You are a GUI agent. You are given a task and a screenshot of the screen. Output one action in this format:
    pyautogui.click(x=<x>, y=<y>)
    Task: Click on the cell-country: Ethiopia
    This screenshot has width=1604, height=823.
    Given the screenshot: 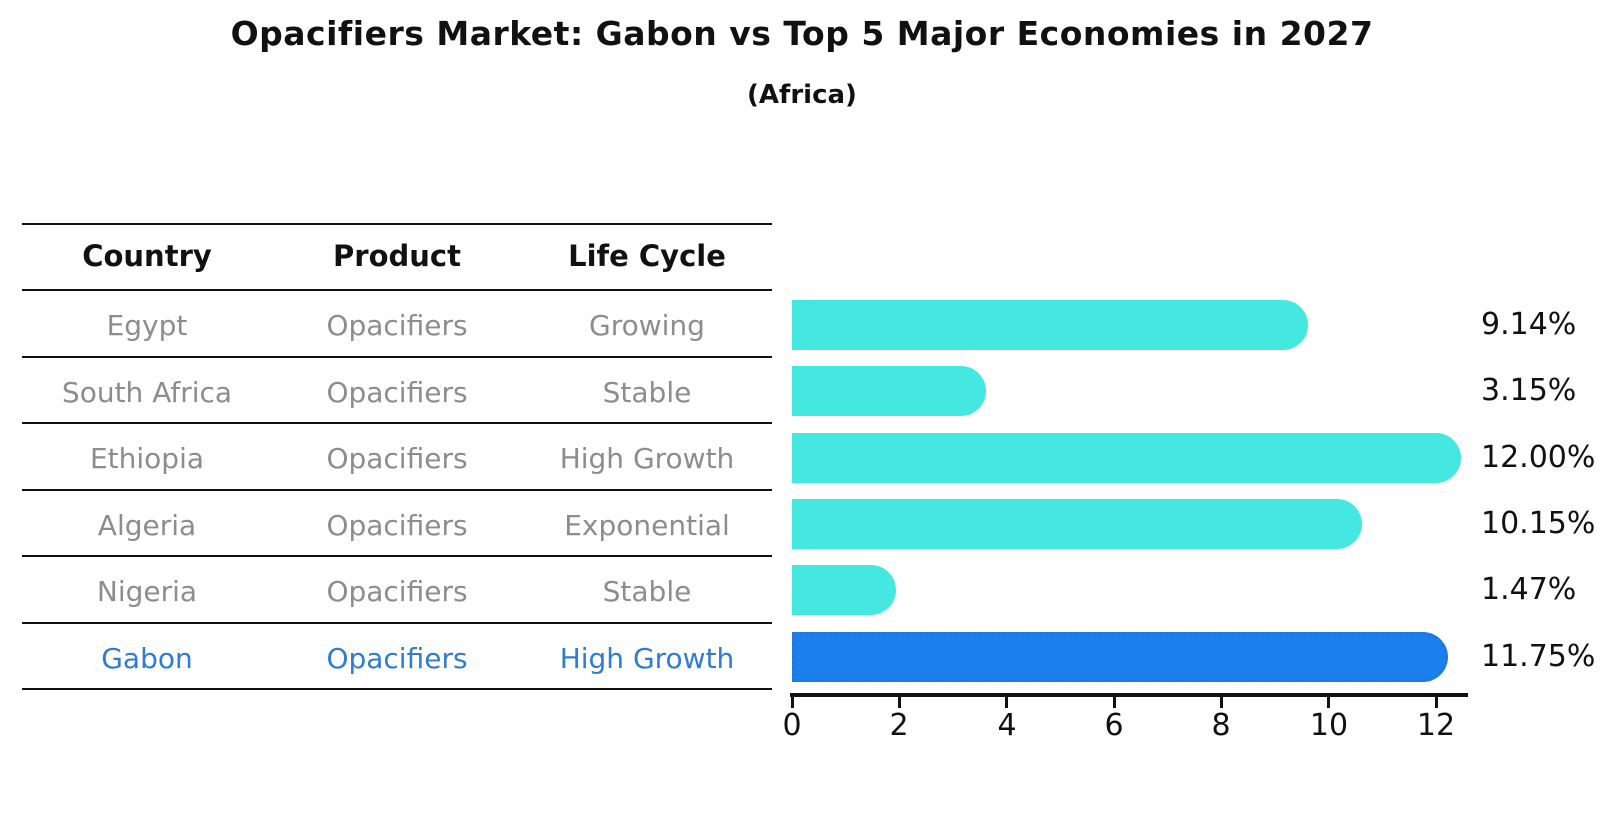 What is the action you would take?
    pyautogui.click(x=147, y=458)
    